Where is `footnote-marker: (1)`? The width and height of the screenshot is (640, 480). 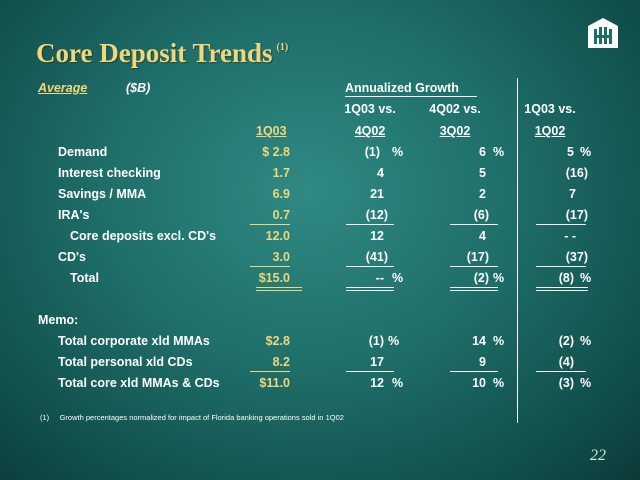 footnote-marker: (1) is located at coordinates (45, 417).